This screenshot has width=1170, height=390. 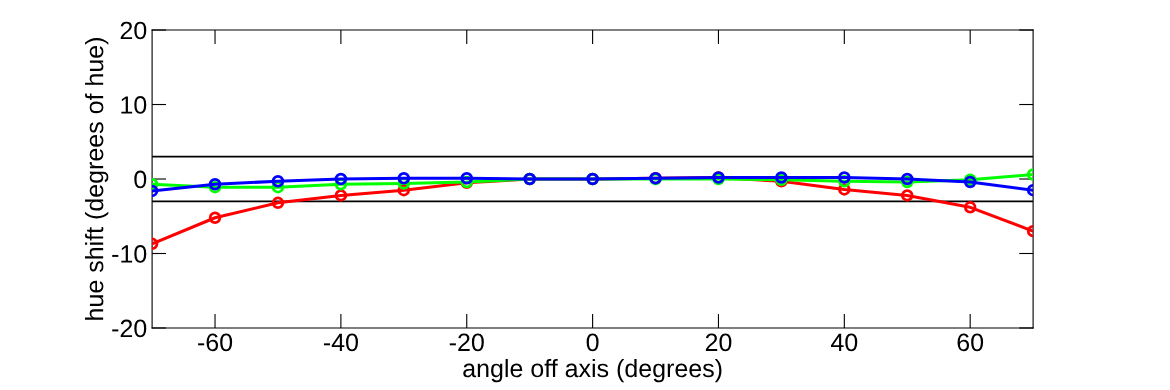 What do you see at coordinates (215, 342) in the screenshot?
I see `x-tick-label: -60` at bounding box center [215, 342].